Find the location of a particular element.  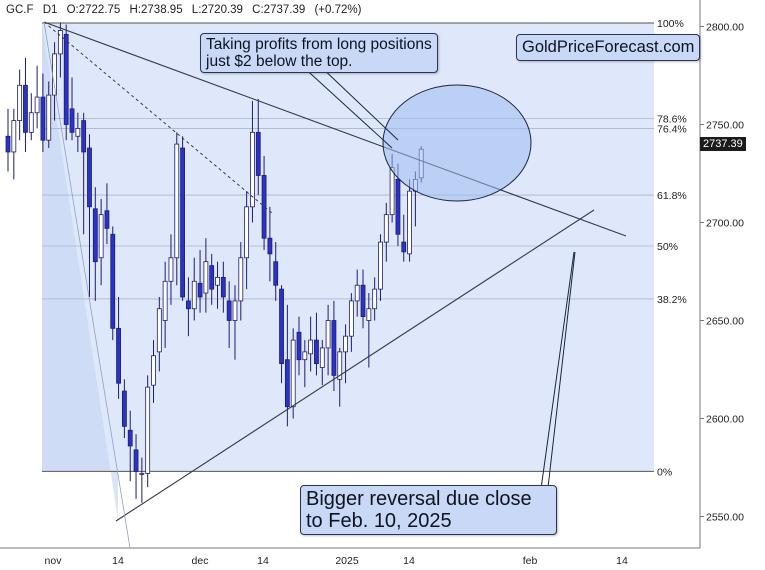

y-tick-label: 2550.00 is located at coordinates (725, 518).